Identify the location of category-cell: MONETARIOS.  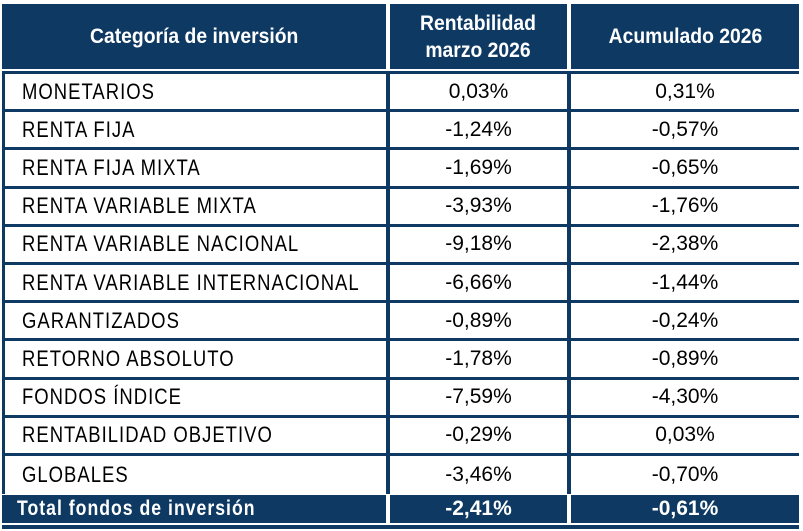
(197, 92).